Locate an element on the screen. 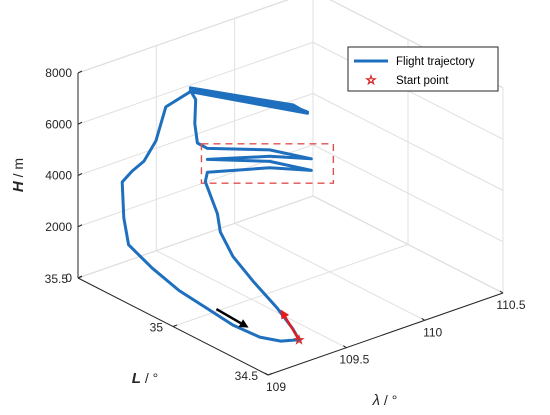 Image resolution: width=550 pixels, height=415 pixels. x-tick-label: 109 is located at coordinates (276, 387).